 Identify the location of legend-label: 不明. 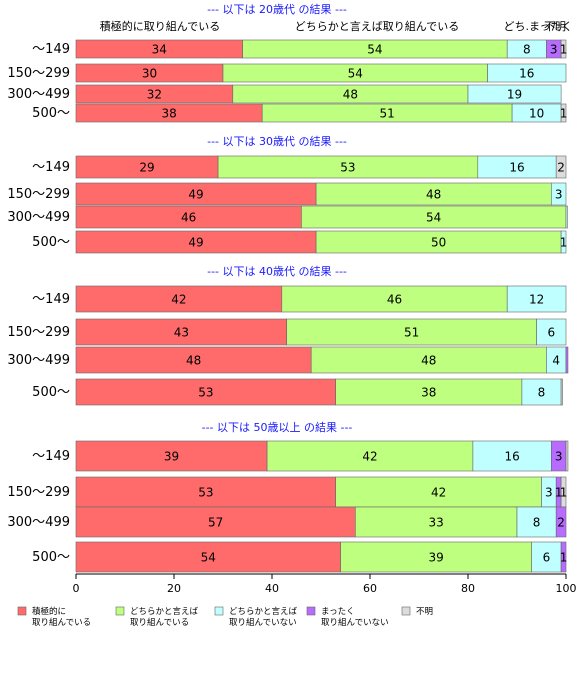
(424, 612).